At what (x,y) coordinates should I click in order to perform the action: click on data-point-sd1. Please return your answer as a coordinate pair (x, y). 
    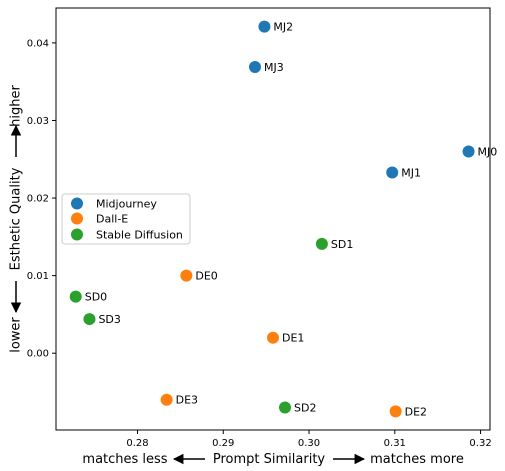
    Looking at the image, I should click on (321, 243).